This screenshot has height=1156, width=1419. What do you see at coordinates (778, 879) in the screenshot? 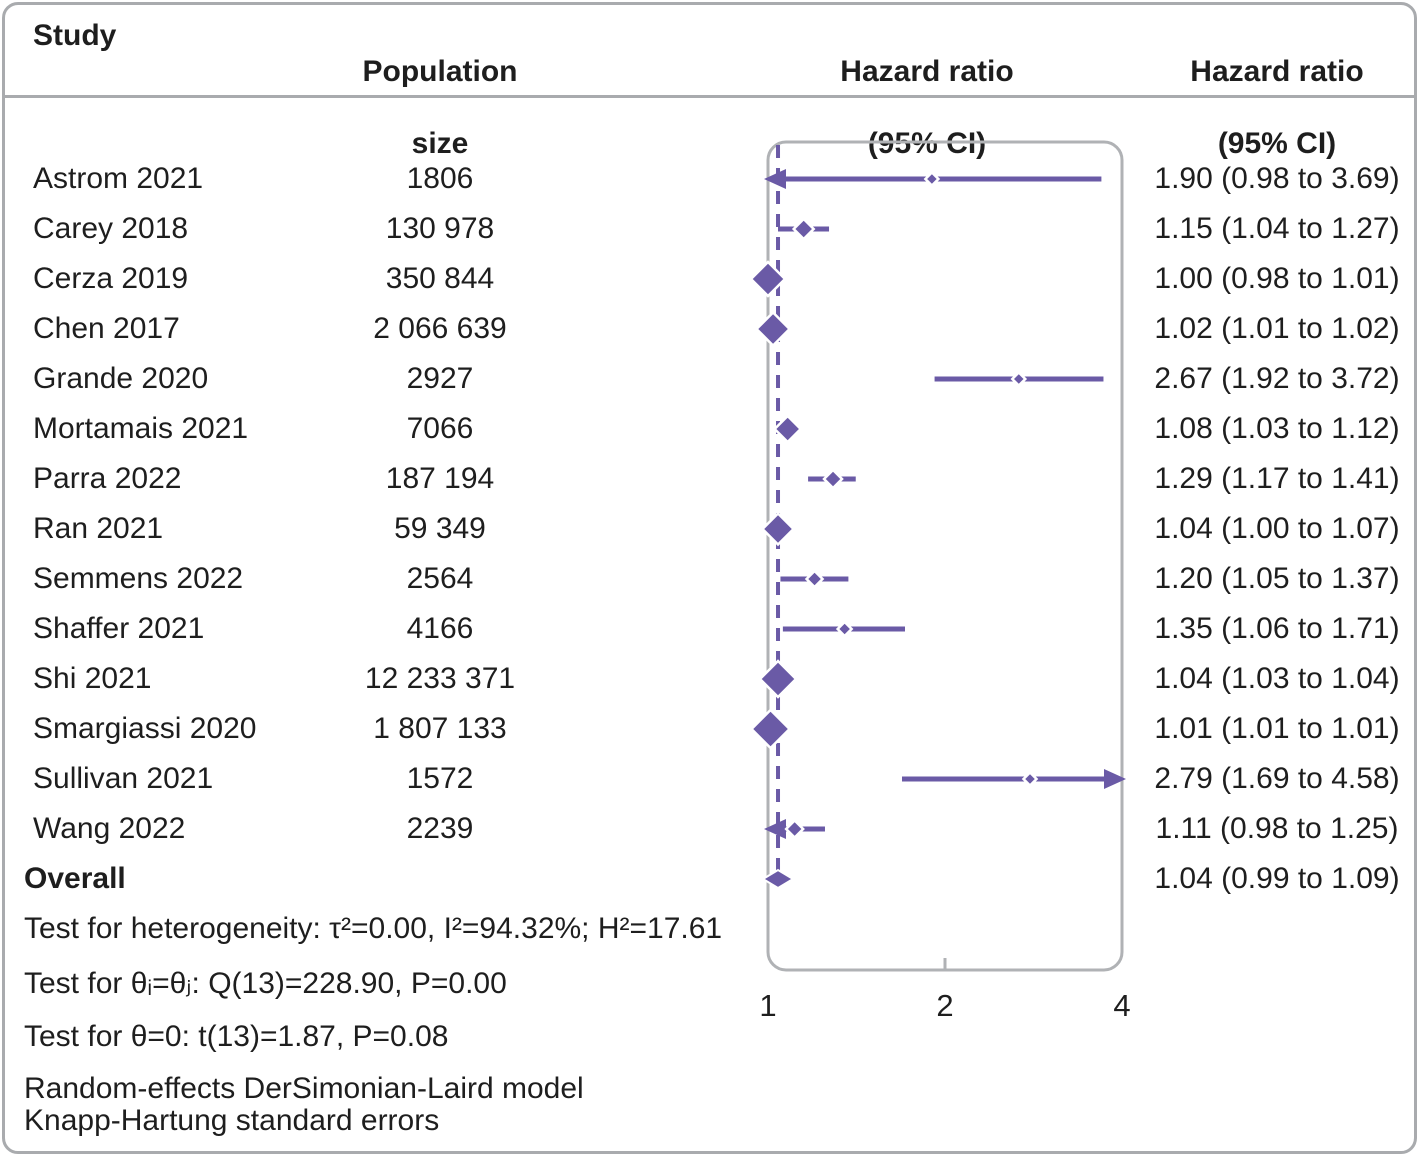
I see `overall-diamond` at bounding box center [778, 879].